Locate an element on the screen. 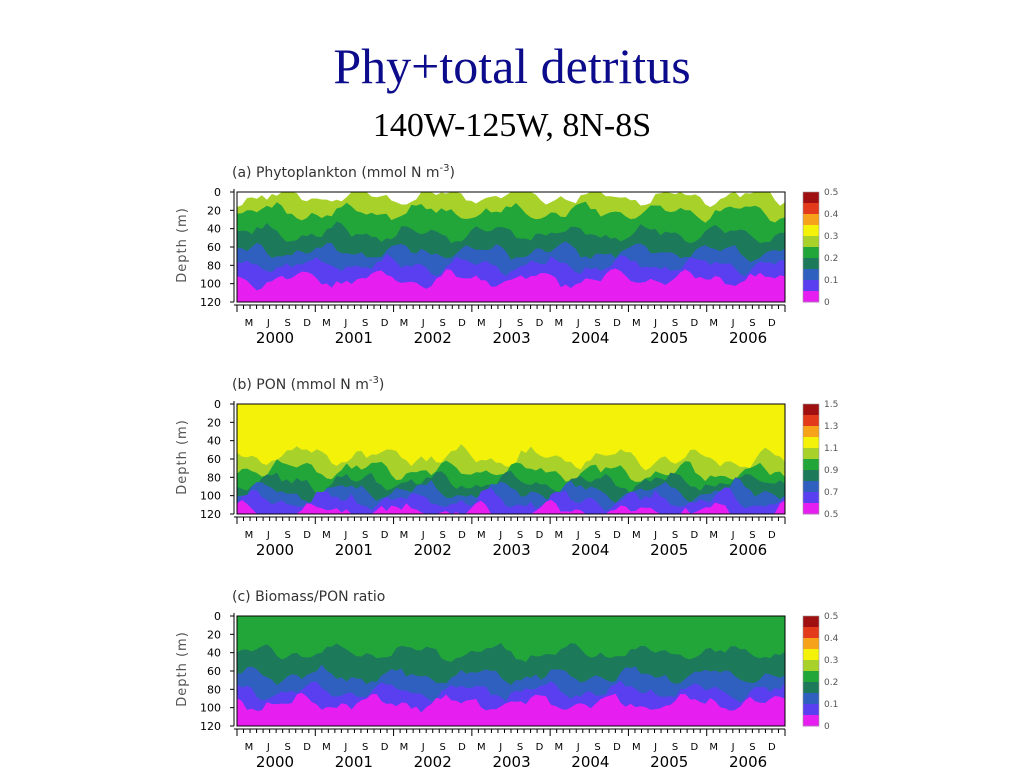 The height and width of the screenshot is (768, 1024). colorbar-label: 0.4 is located at coordinates (831, 639).